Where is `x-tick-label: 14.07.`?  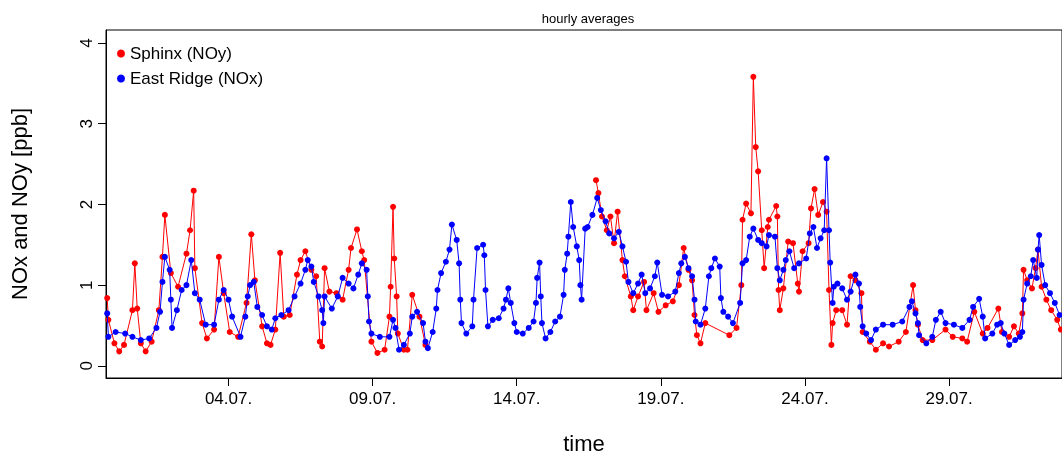 x-tick-label: 14.07. is located at coordinates (517, 398).